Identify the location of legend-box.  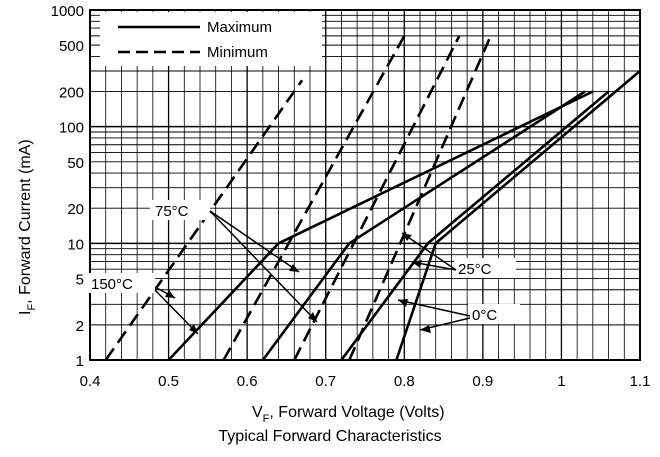
(211, 39).